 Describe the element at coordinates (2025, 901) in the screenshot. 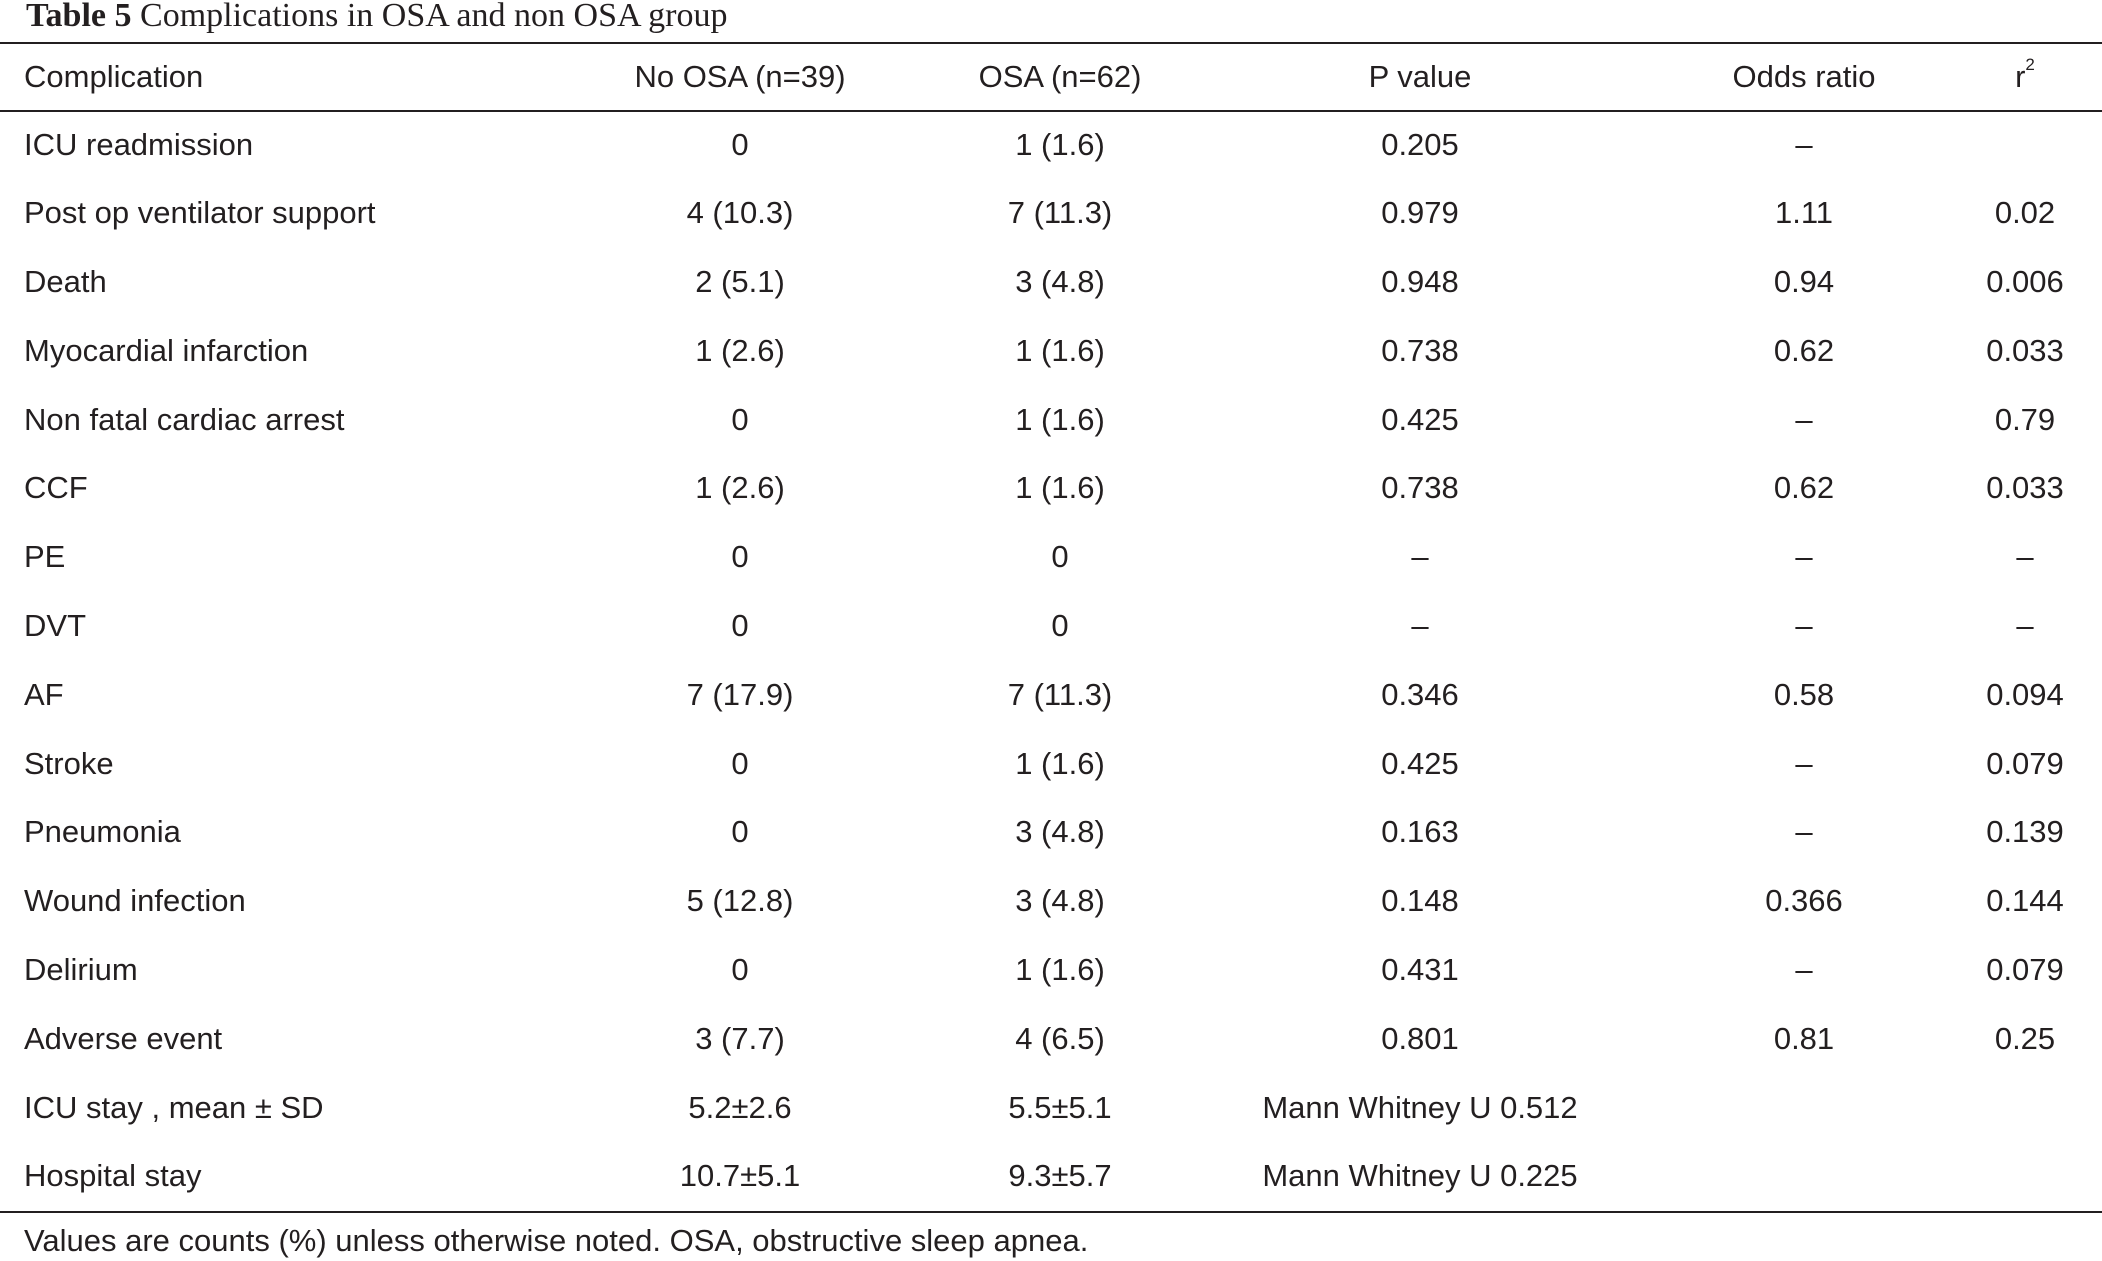

I see `r-squared-cell: 0.144` at that location.